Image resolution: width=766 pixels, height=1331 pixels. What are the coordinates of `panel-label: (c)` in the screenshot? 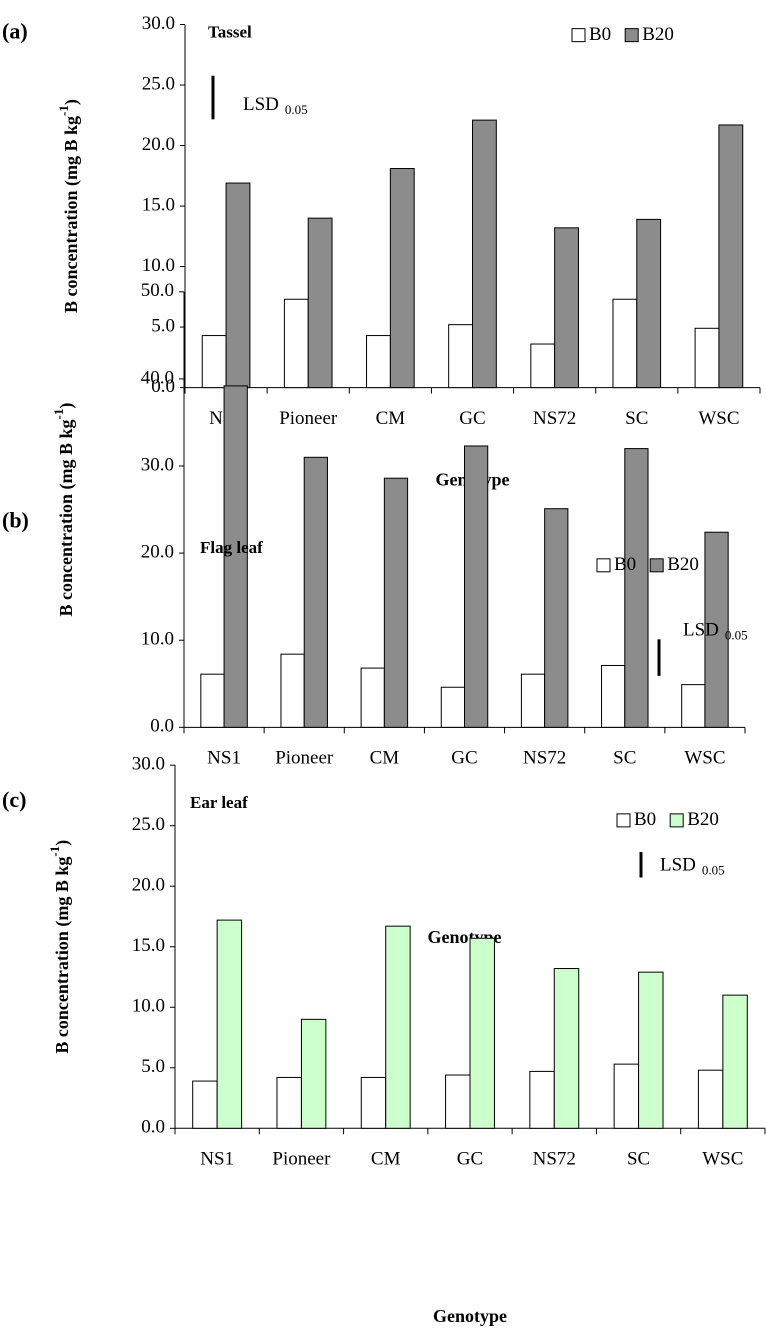 It's located at (14, 799).